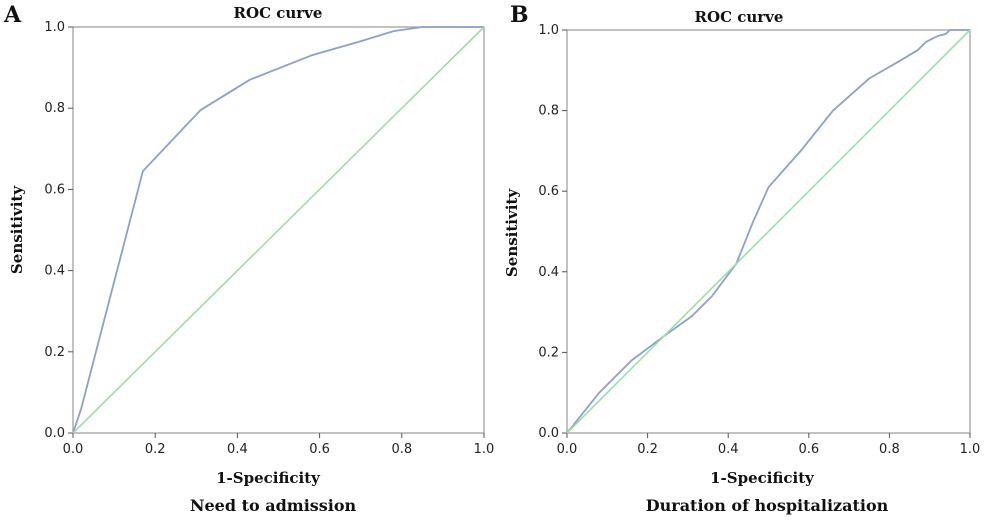 This screenshot has width=1000, height=521. Describe the element at coordinates (548, 272) in the screenshot. I see `panel-b-y-tick-label: 0.4` at that location.